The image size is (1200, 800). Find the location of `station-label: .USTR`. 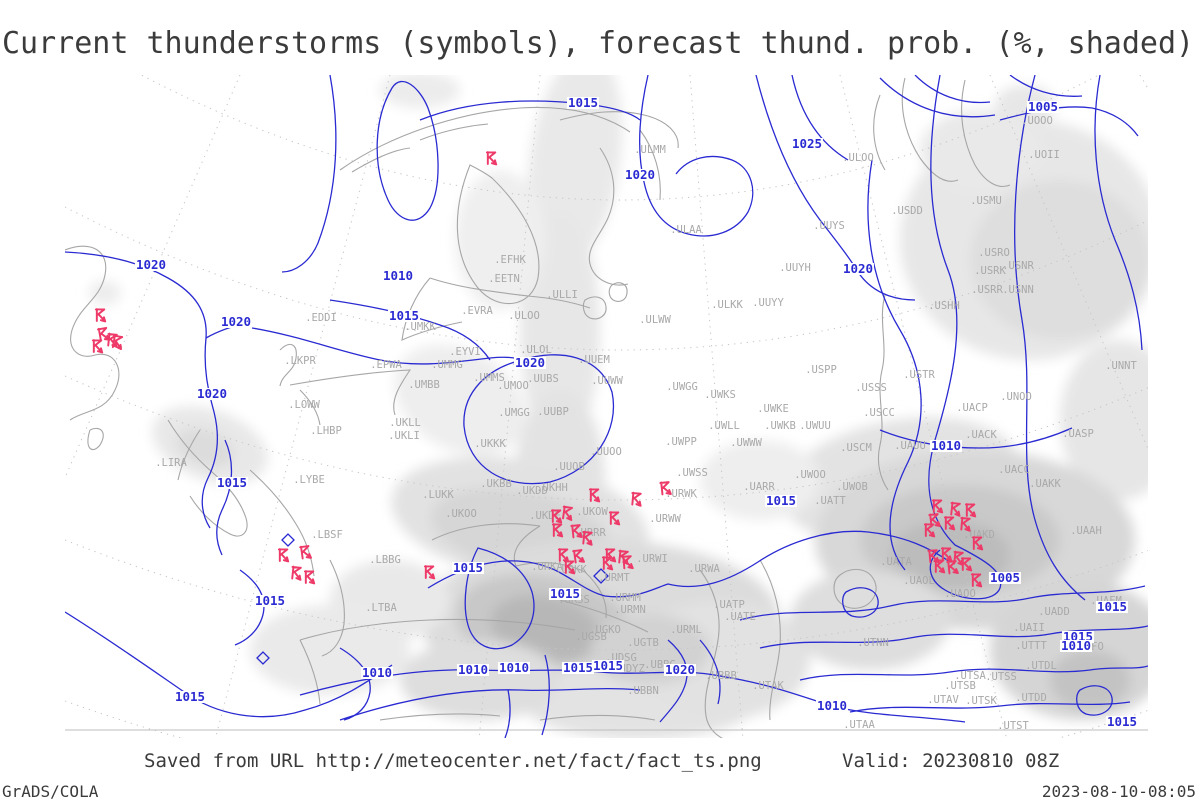

station-label: .USTR is located at coordinates (919, 375).